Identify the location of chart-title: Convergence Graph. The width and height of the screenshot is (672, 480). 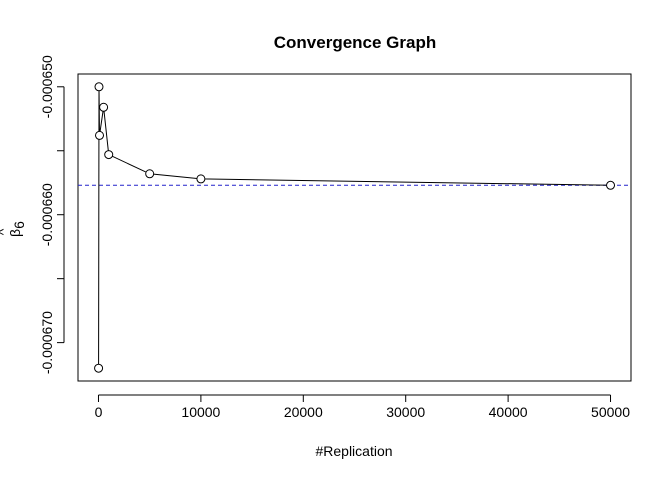
(355, 42).